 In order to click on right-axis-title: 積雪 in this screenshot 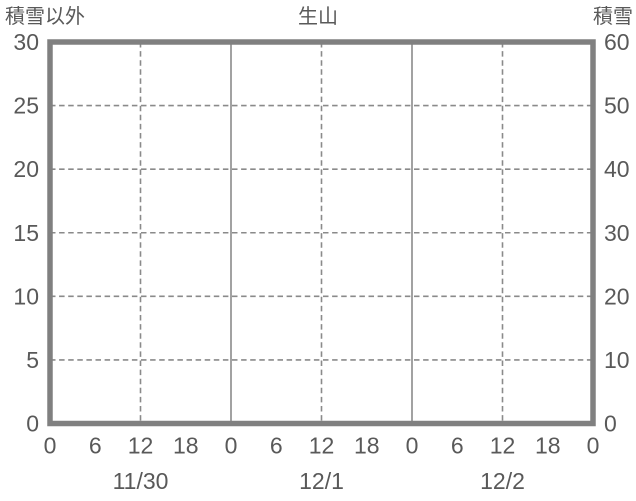, I will do `click(613, 17)`.